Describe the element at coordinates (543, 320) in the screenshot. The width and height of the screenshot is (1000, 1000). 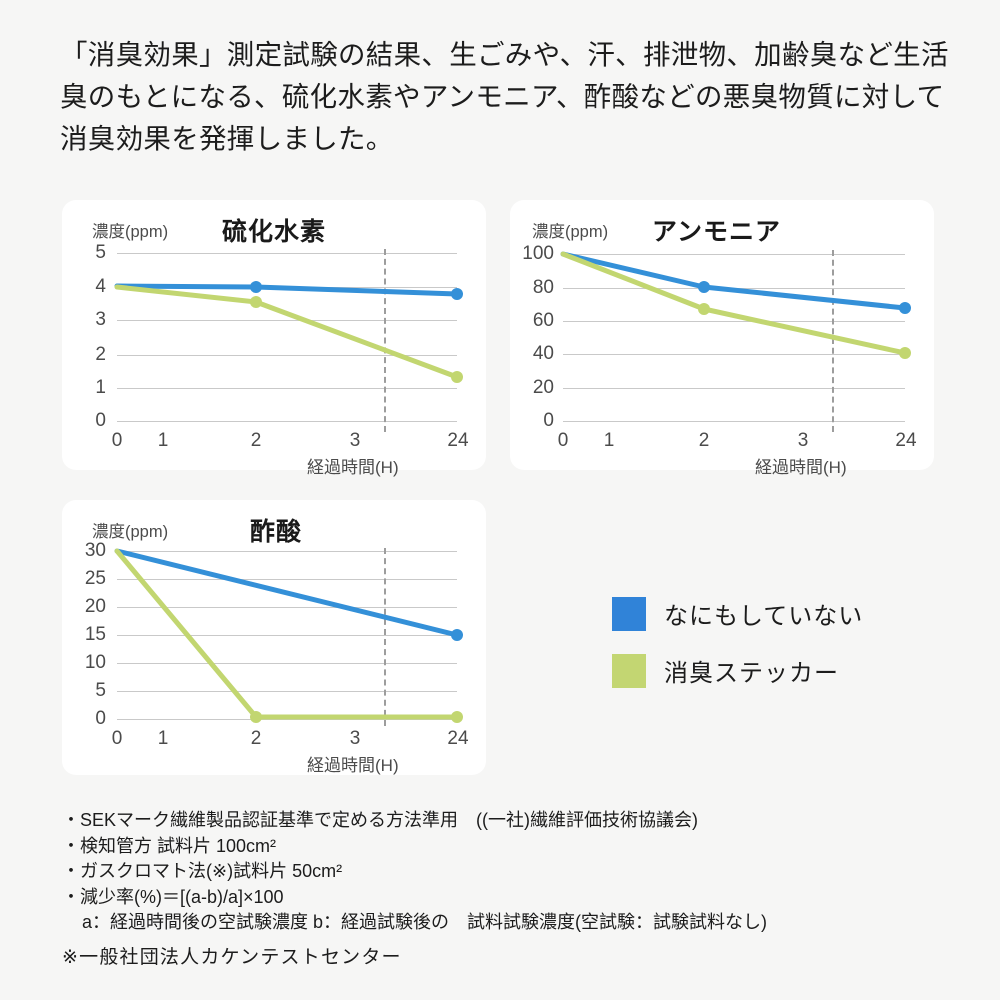
I see `ytick-nh3-60: 60` at that location.